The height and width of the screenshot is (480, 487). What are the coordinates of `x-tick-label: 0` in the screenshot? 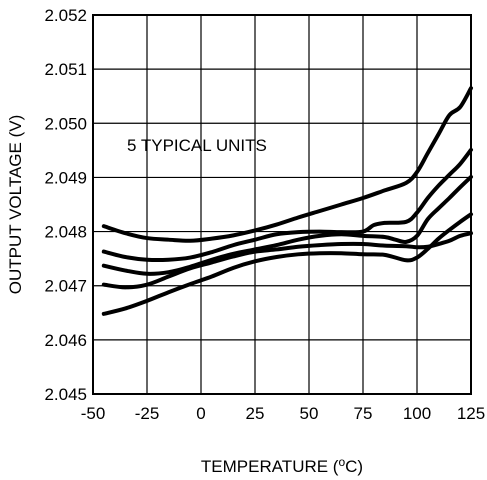 It's located at (200, 413).